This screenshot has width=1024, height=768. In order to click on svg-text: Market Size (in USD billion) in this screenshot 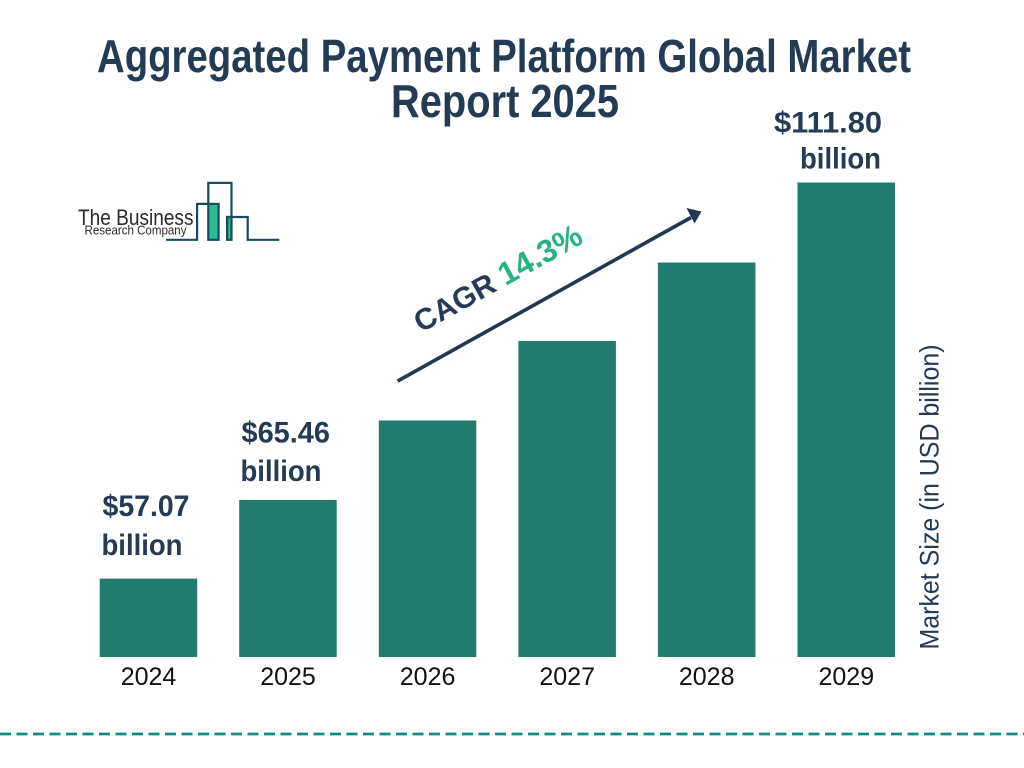, I will do `click(930, 497)`.